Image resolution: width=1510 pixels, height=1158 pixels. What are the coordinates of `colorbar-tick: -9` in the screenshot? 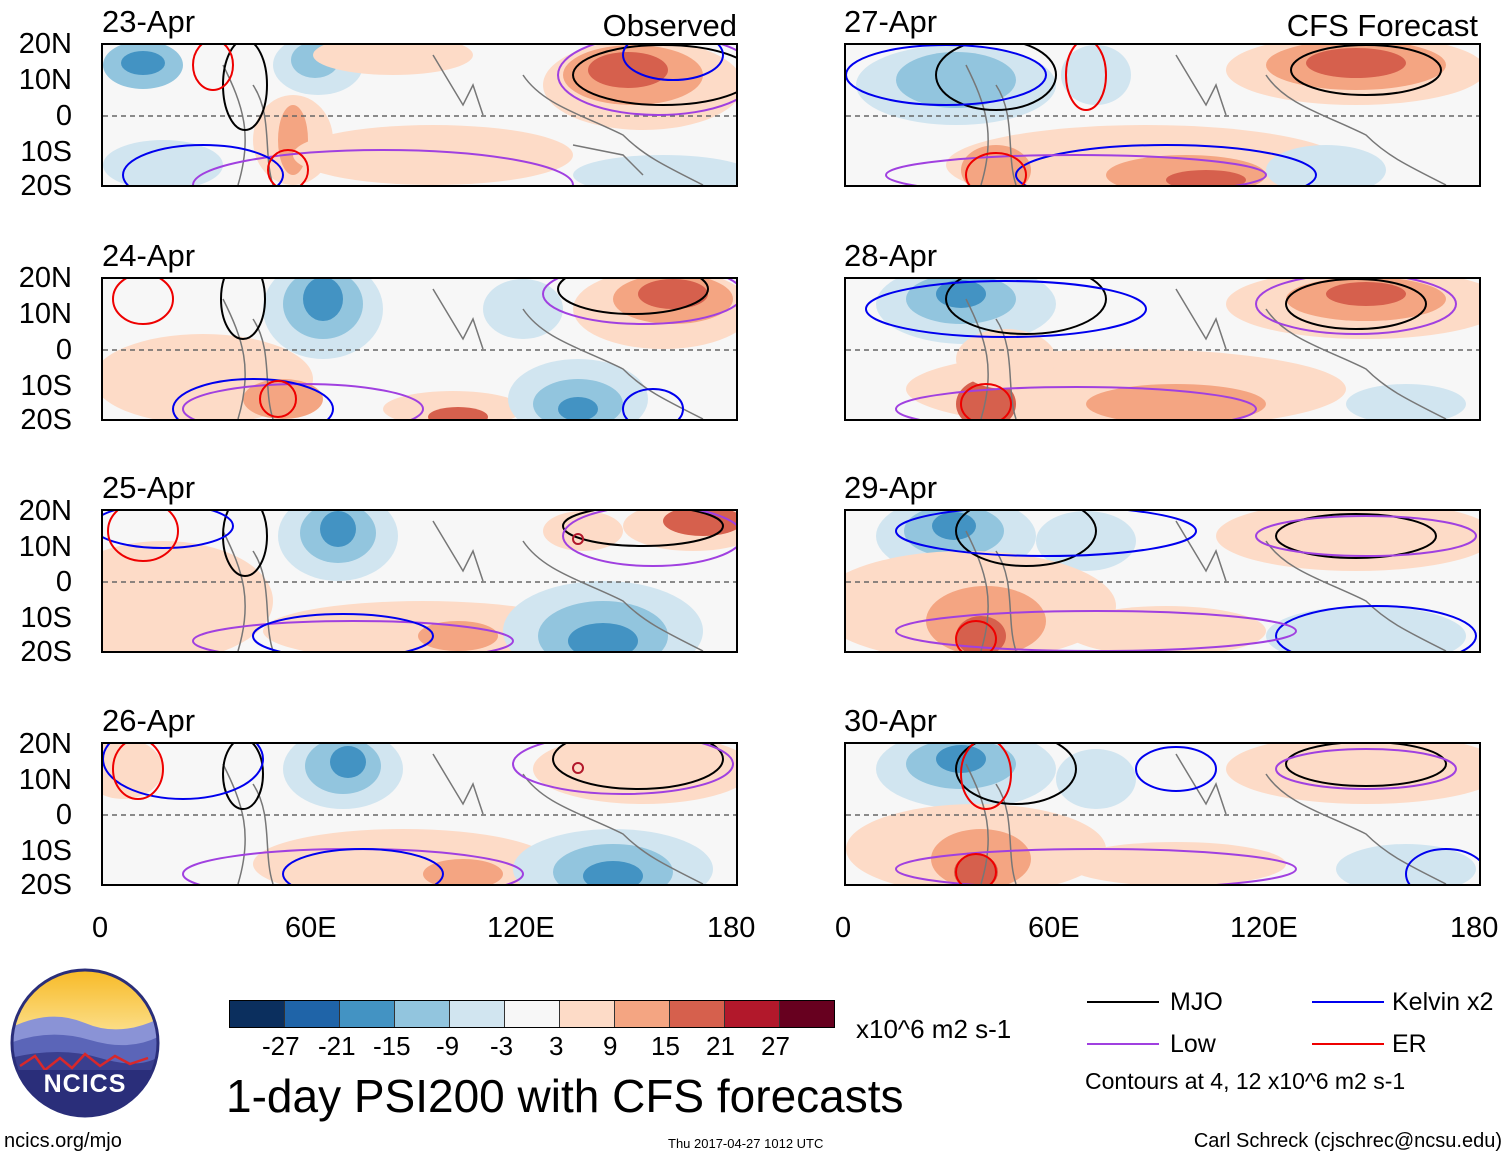 It's located at (448, 1046).